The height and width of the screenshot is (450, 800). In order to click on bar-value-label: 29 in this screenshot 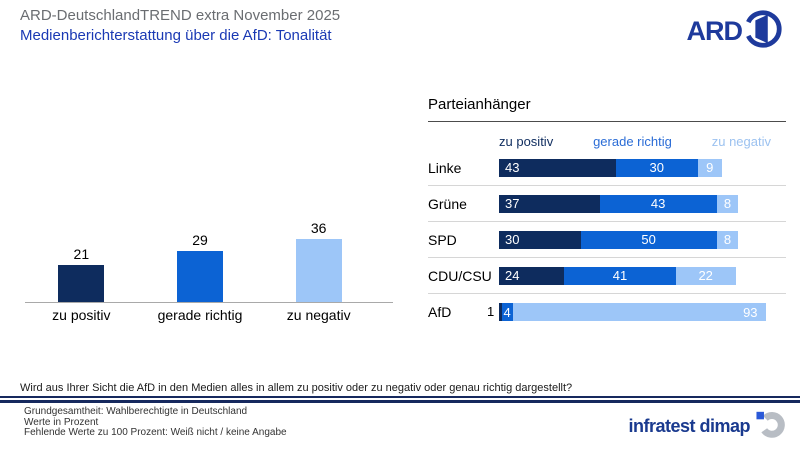, I will do `click(200, 240)`.